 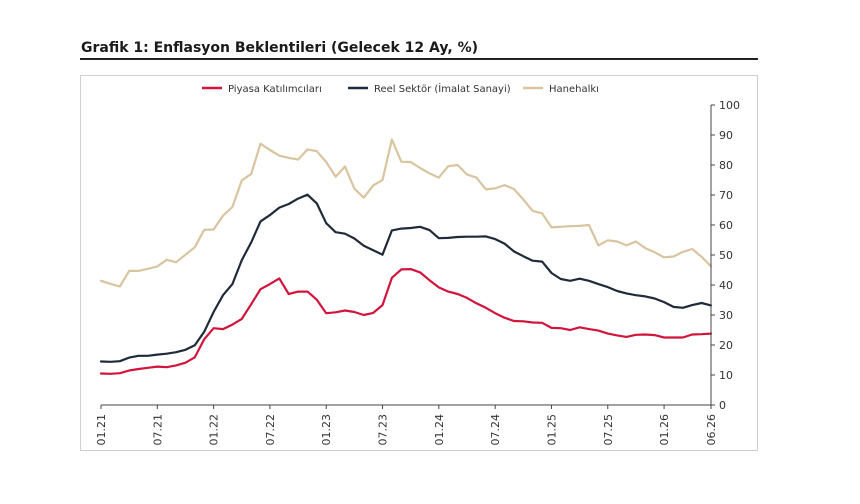 I want to click on y-tick-label: 100, so click(x=729, y=105).